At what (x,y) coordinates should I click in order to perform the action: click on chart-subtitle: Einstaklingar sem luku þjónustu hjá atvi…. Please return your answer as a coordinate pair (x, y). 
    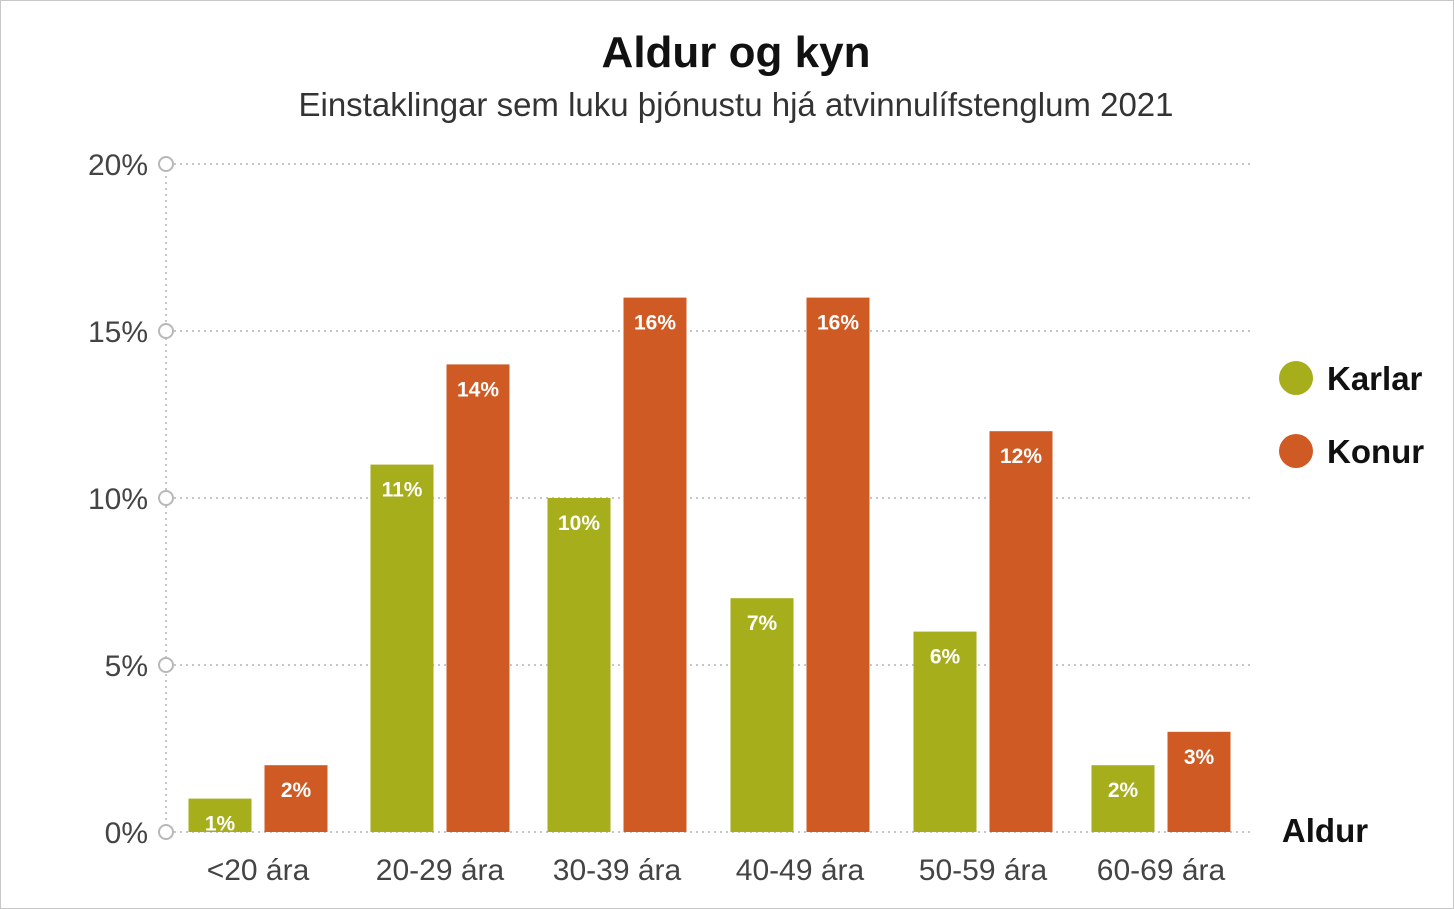
    Looking at the image, I should click on (736, 104).